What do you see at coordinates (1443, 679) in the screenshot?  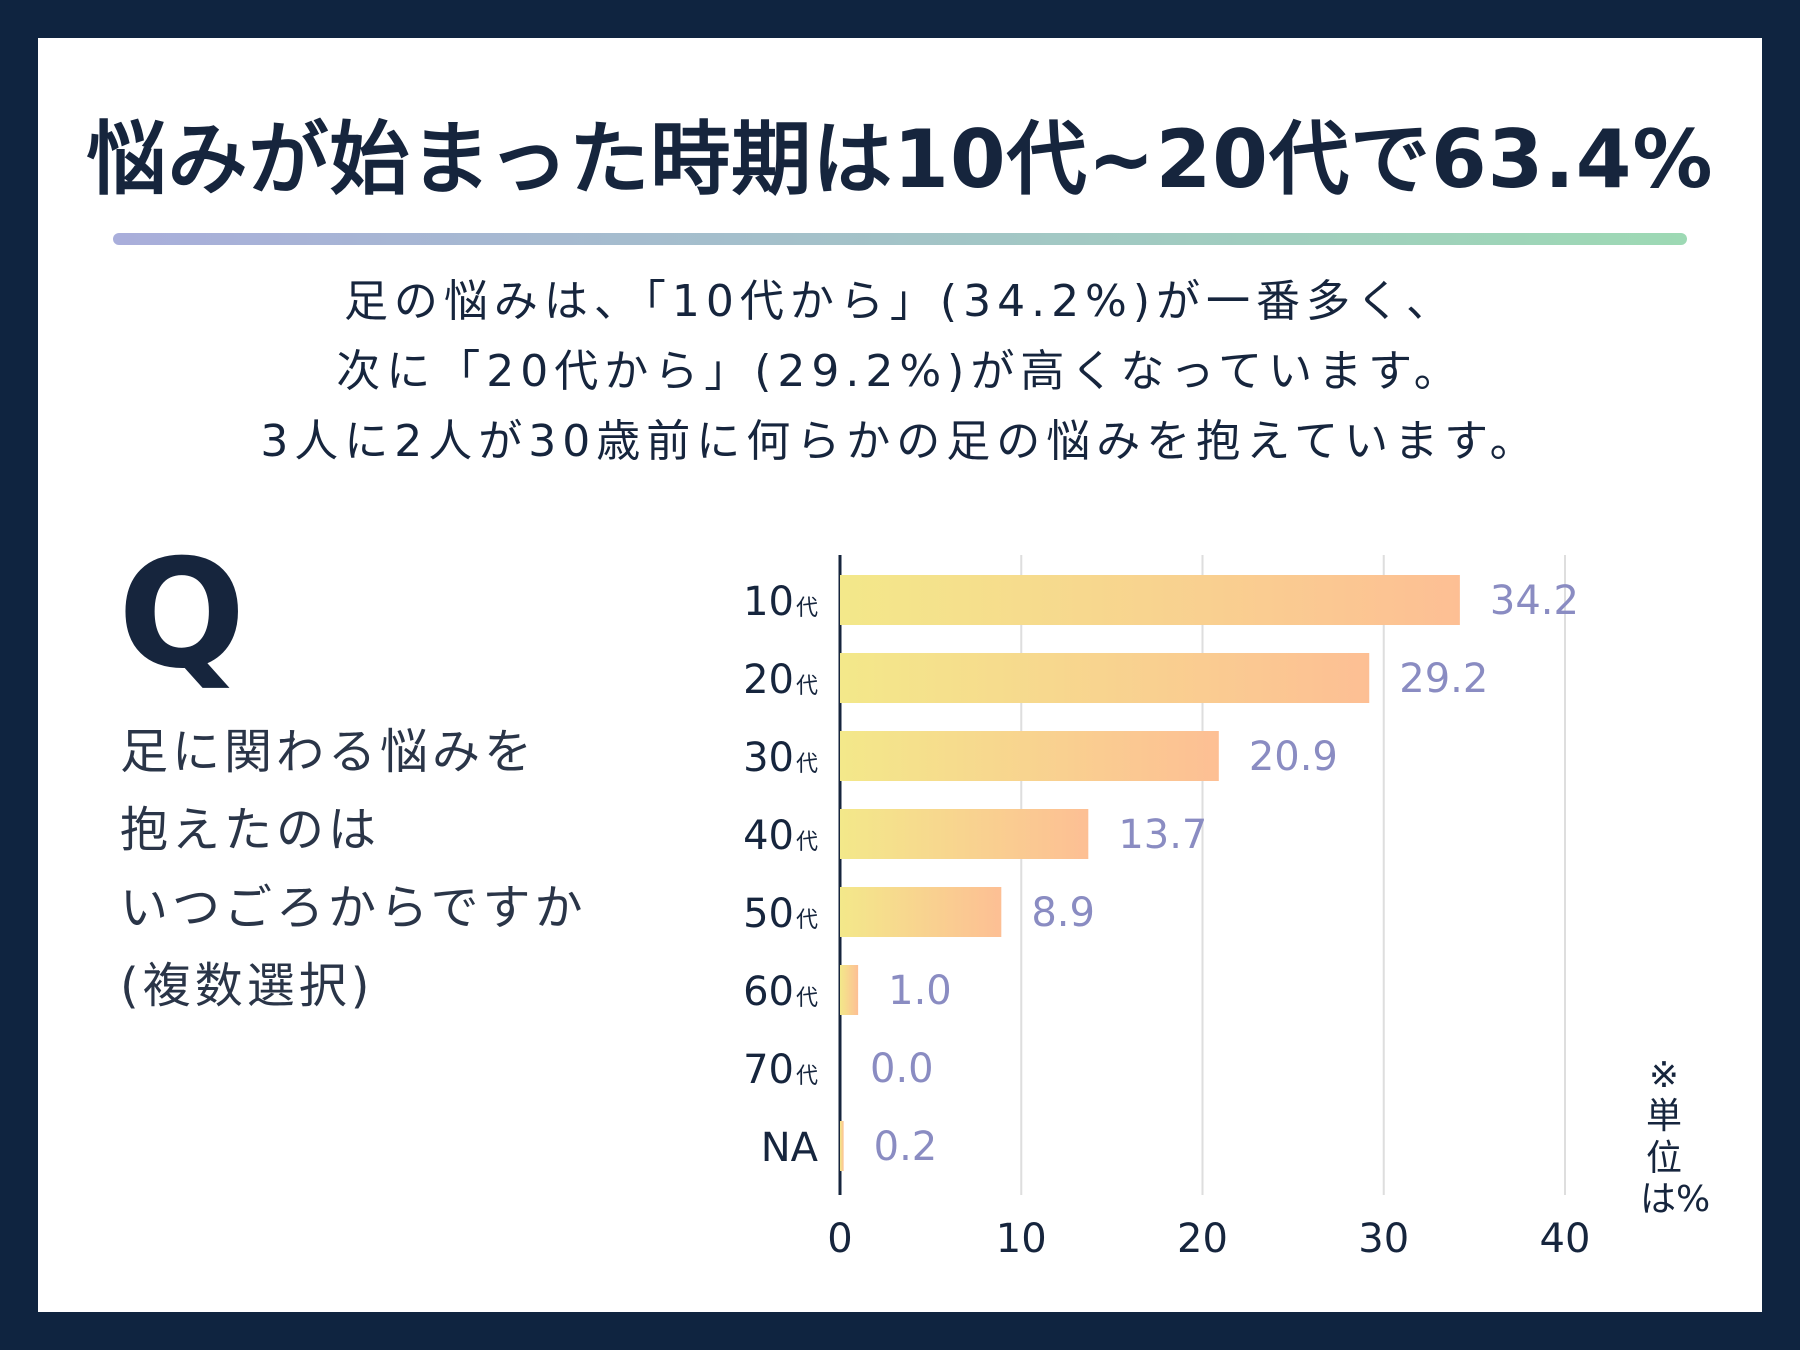 I see `value-label-1: 29.2` at bounding box center [1443, 679].